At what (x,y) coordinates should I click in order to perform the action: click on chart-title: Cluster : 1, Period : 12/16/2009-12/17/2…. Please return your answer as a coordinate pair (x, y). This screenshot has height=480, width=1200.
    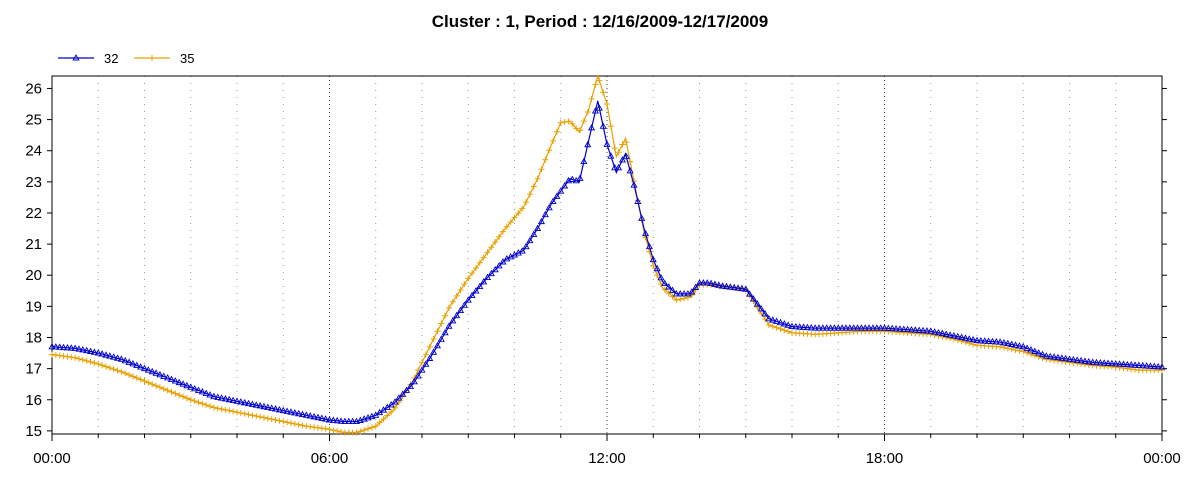
    Looking at the image, I should click on (600, 21).